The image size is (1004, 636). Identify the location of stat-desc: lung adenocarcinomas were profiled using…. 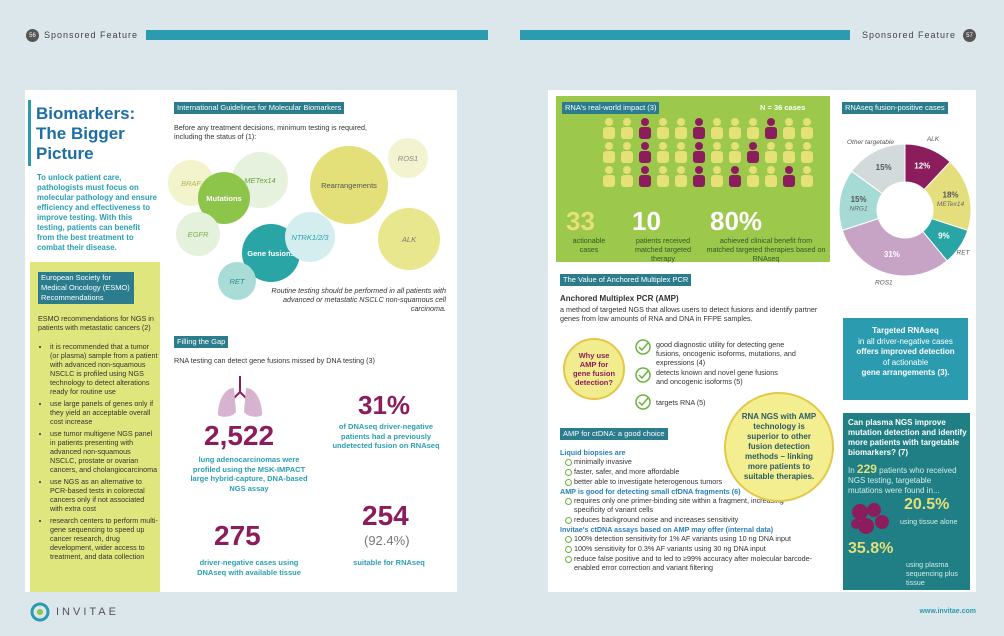
(249, 474).